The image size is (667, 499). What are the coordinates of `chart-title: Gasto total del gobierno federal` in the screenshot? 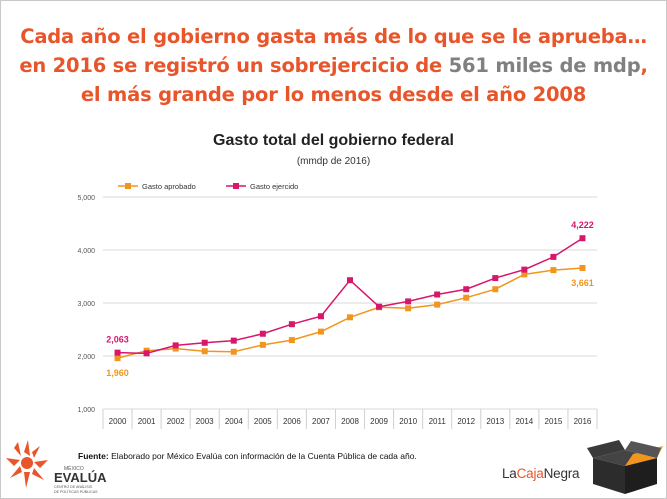 It's located at (333, 140).